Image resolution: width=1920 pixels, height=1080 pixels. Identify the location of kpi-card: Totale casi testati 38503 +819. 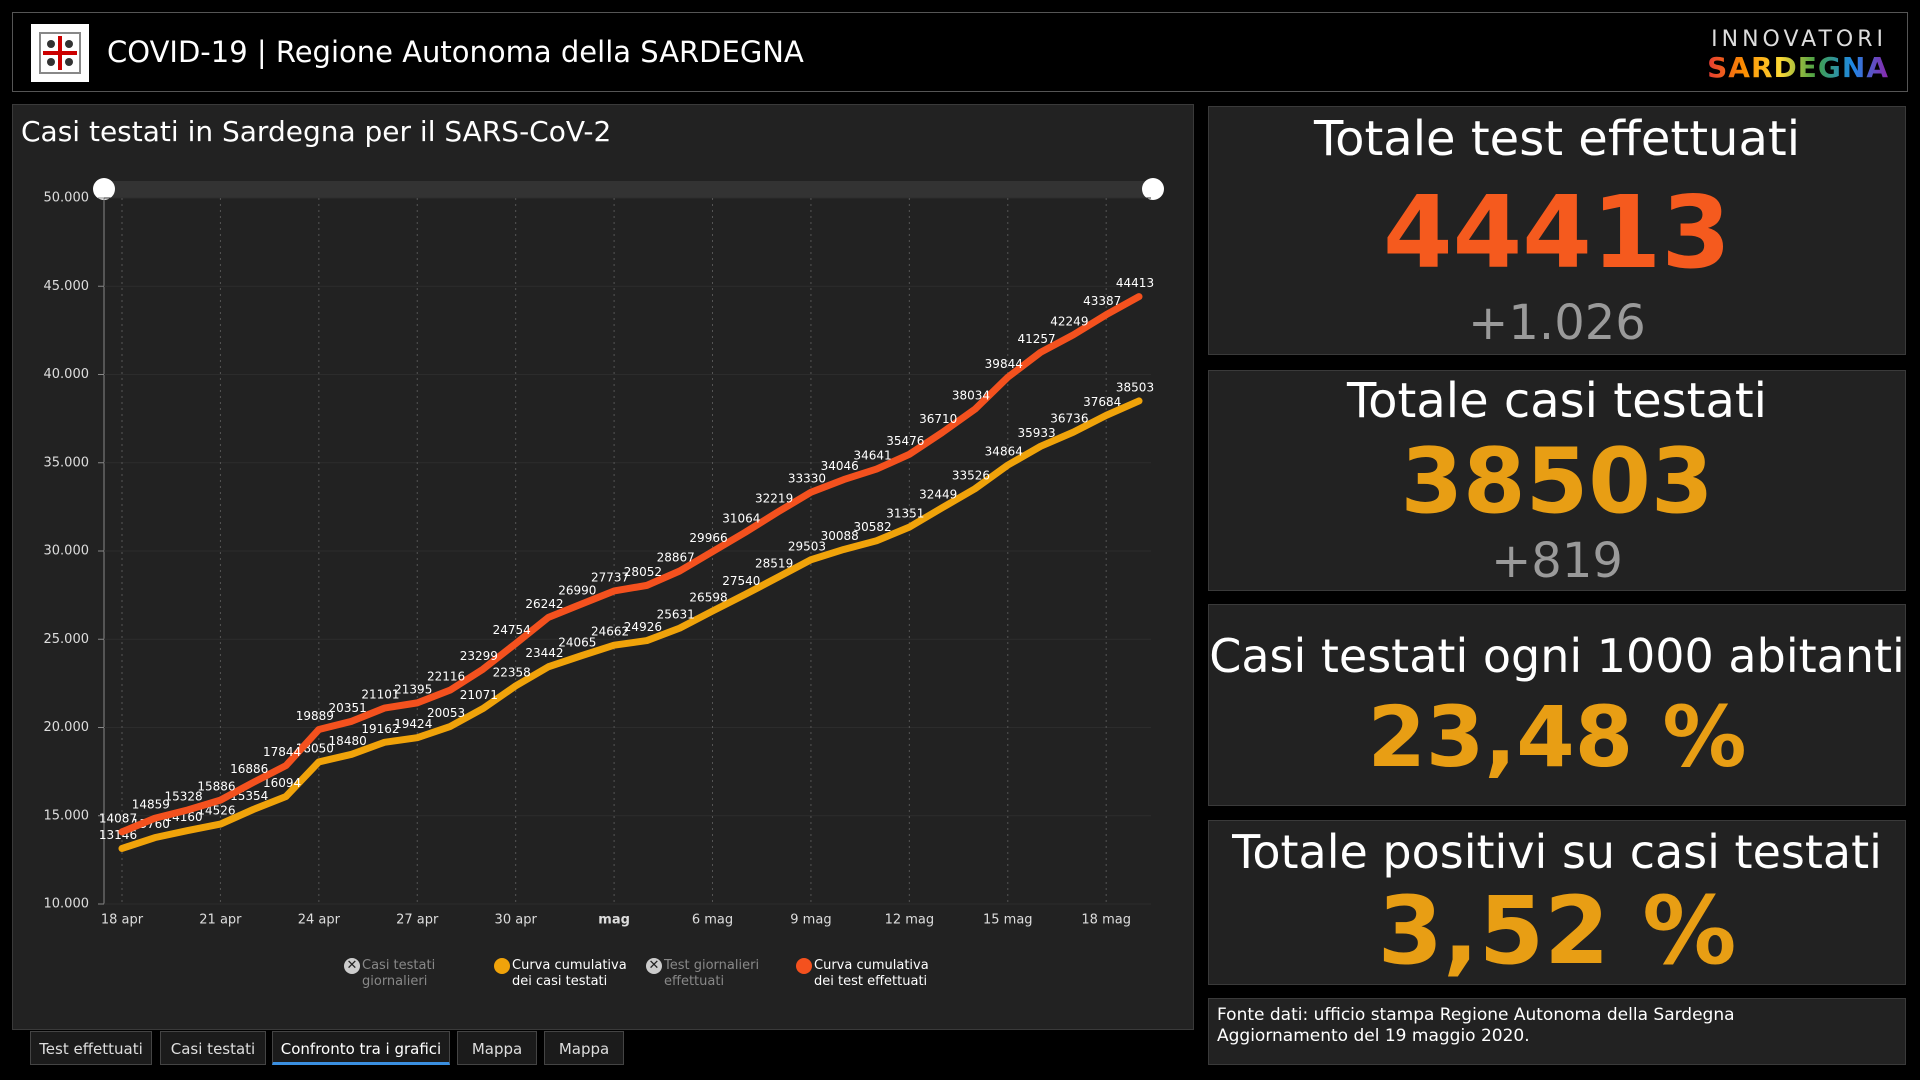
(1557, 480).